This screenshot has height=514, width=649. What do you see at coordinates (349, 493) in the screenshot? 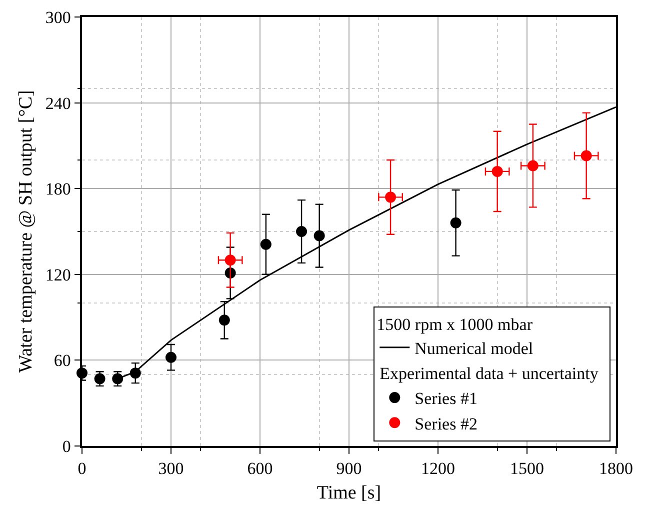
I see `x-axis-title: Time [s]` at bounding box center [349, 493].